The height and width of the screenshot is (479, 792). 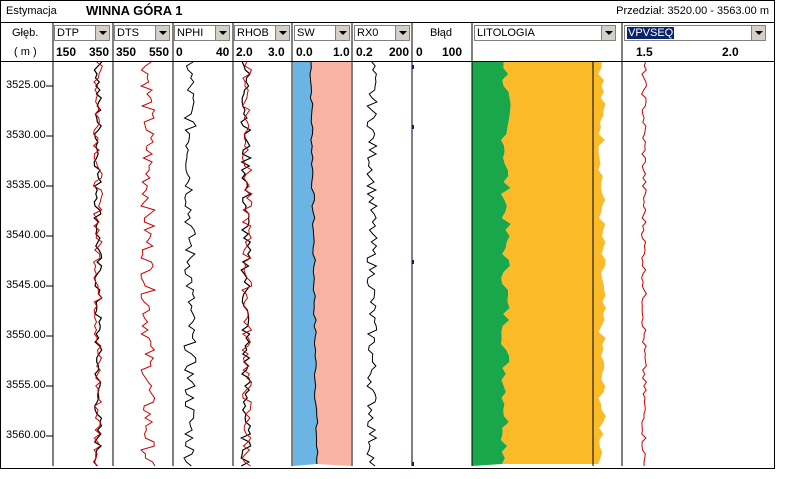 What do you see at coordinates (322, 33) in the screenshot?
I see `track-selector-sw: SW` at bounding box center [322, 33].